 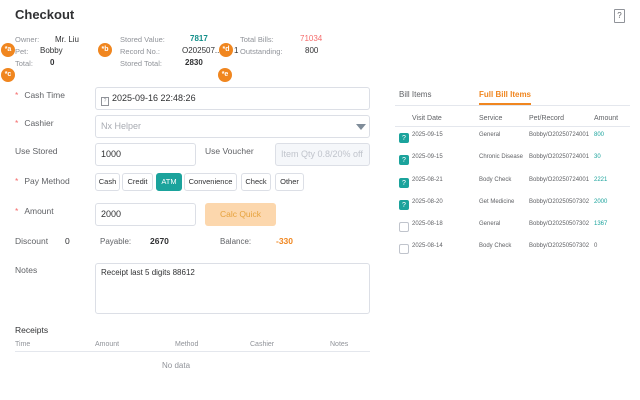 What do you see at coordinates (232, 98) in the screenshot?
I see `cash-time-input: ? 2025-09-16 22:48:26` at bounding box center [232, 98].